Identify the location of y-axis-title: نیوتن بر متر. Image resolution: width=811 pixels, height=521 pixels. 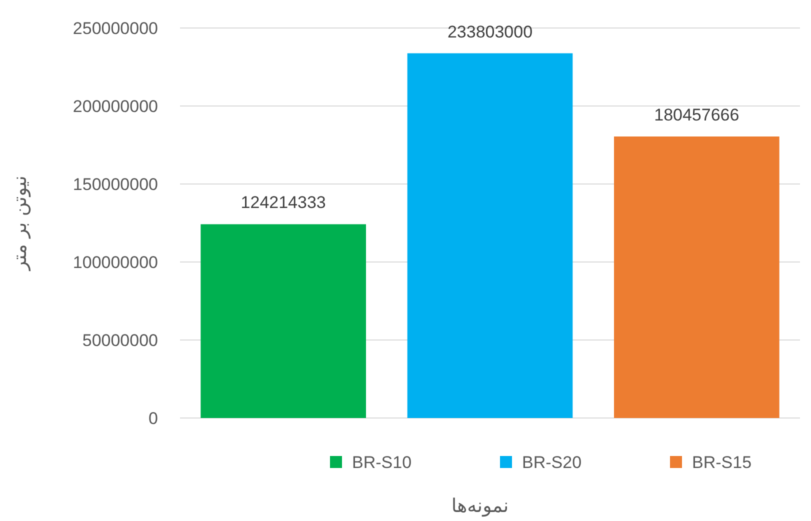
(20, 224).